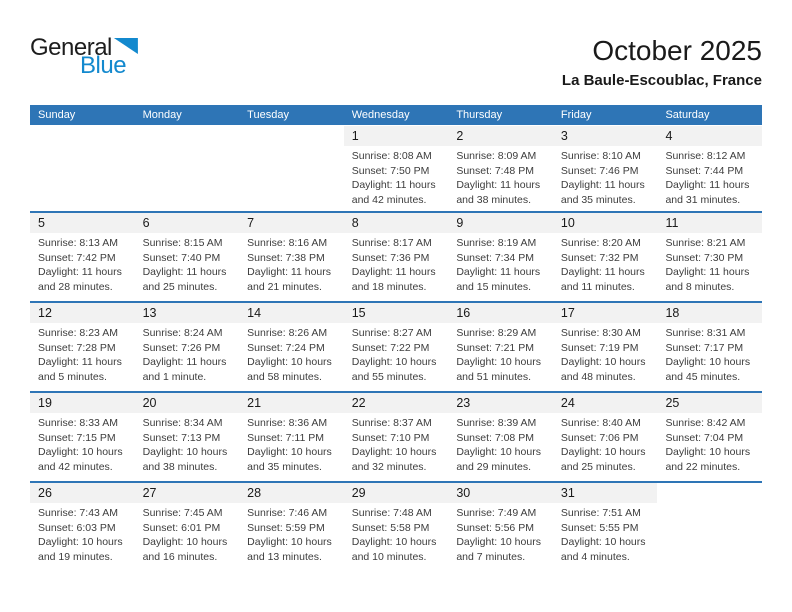  Describe the element at coordinates (498, 279) in the screenshot. I see `daylight-text: Daylight: 11 hours and 15 minutes.` at that location.